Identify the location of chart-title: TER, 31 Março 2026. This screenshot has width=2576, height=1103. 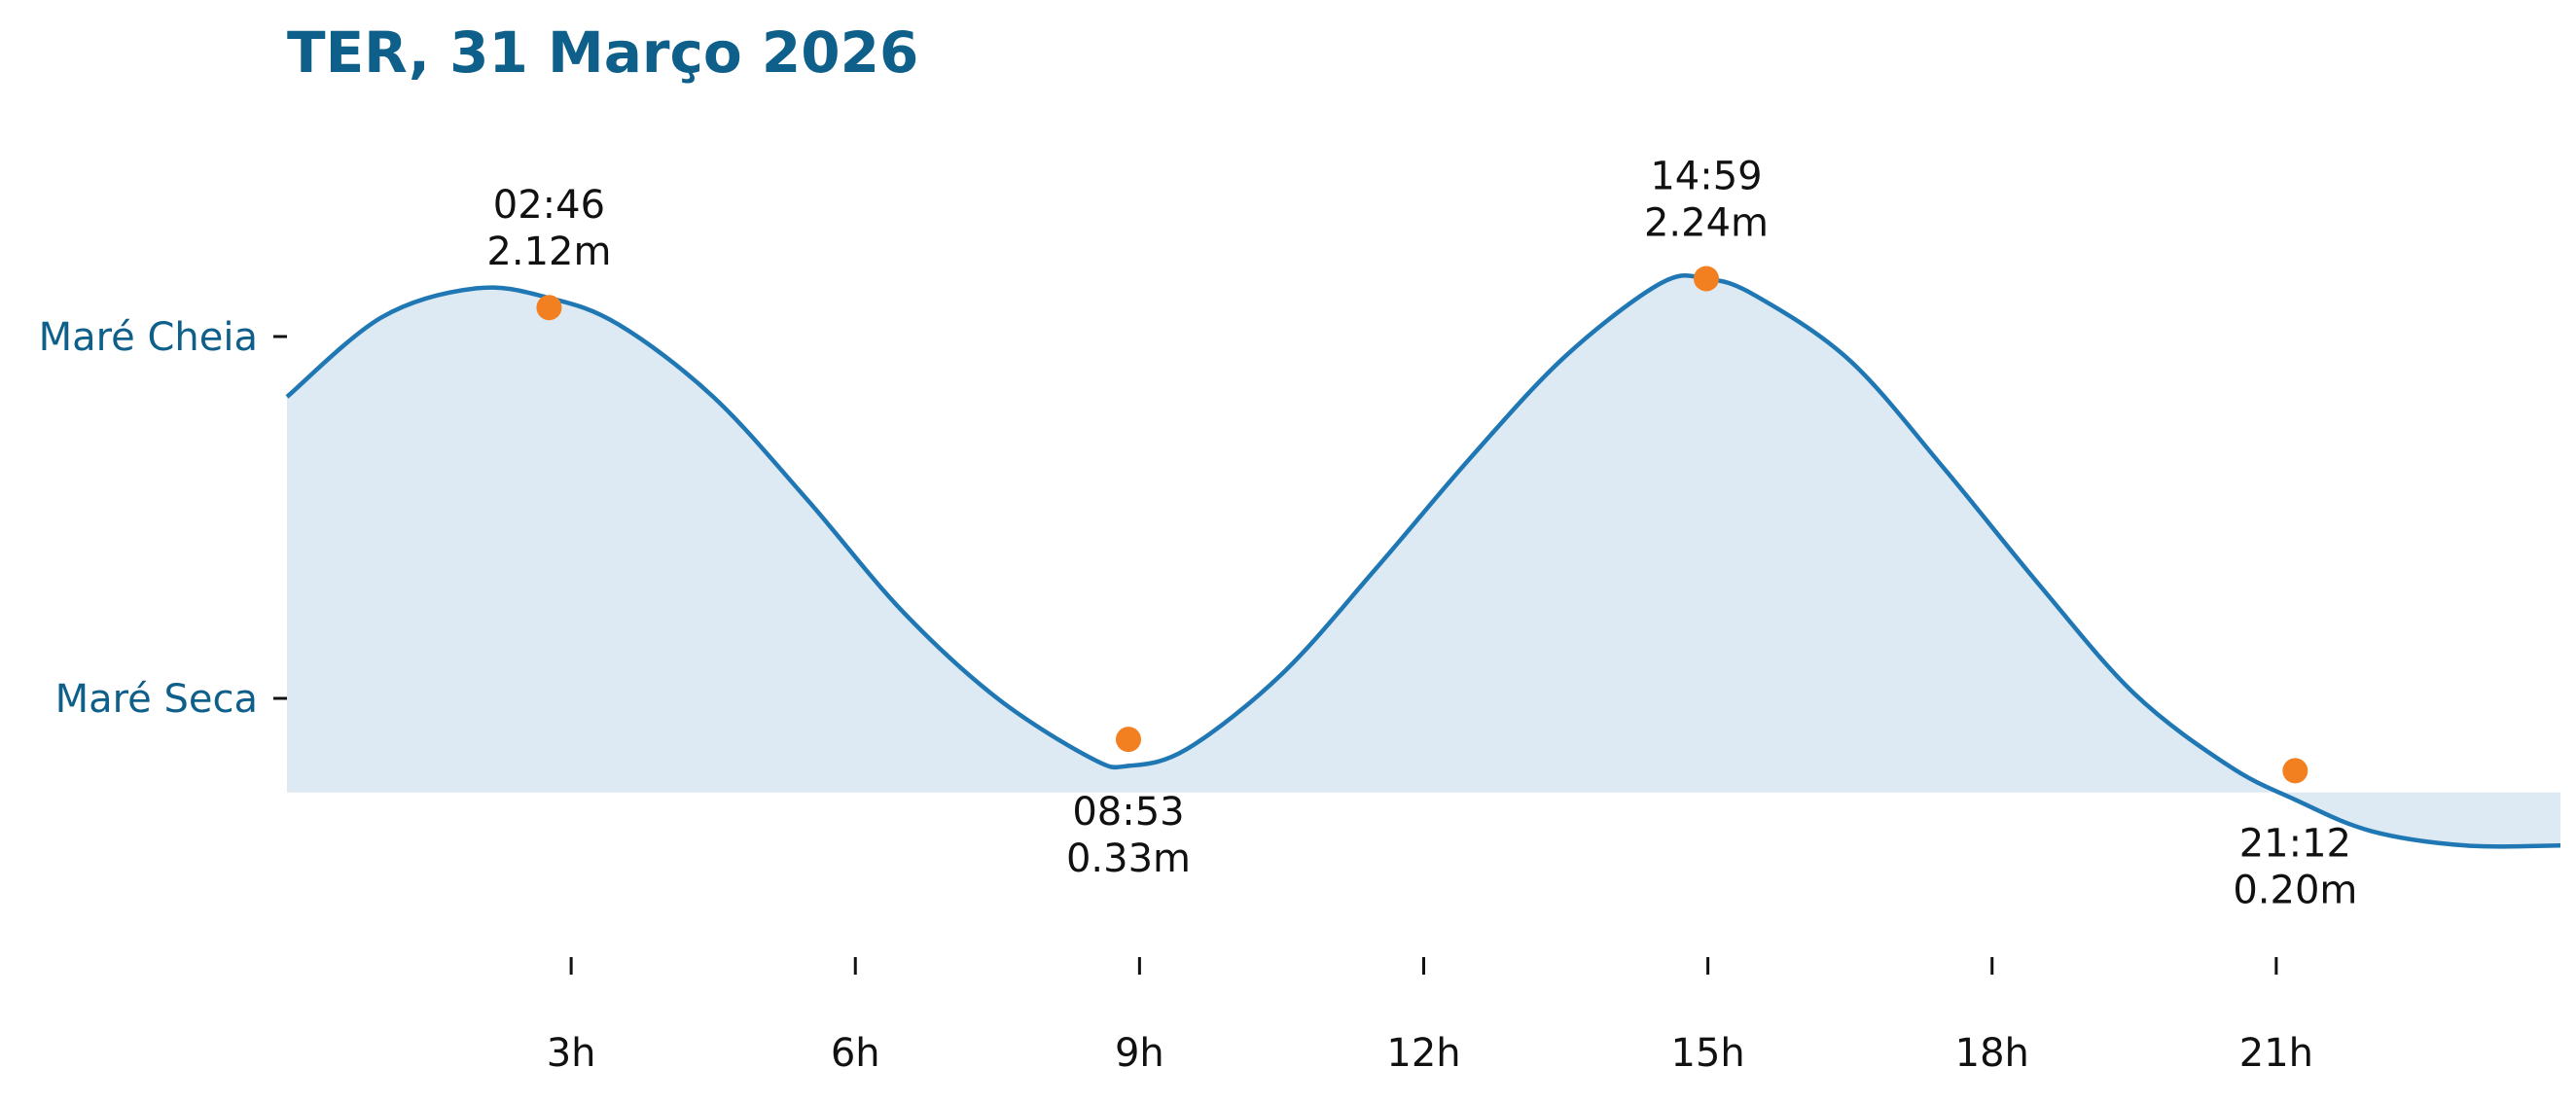
(602, 52).